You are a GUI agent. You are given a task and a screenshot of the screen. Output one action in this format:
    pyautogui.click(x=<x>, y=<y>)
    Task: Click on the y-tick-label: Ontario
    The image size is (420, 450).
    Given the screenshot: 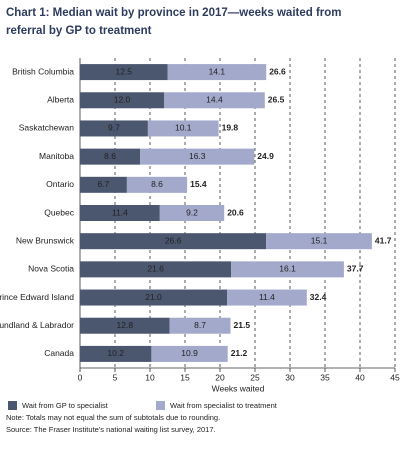 What is the action you would take?
    pyautogui.click(x=60, y=184)
    